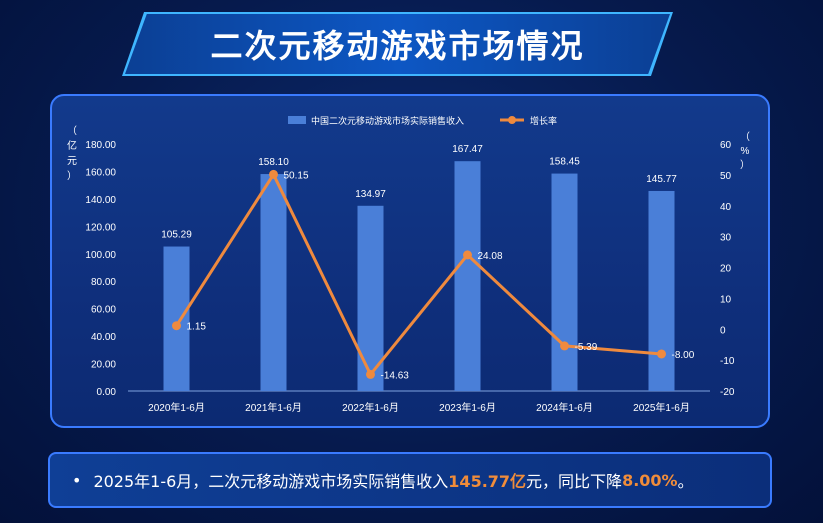  What do you see at coordinates (72, 131) in the screenshot?
I see `left-axis-title-char: （` at bounding box center [72, 131].